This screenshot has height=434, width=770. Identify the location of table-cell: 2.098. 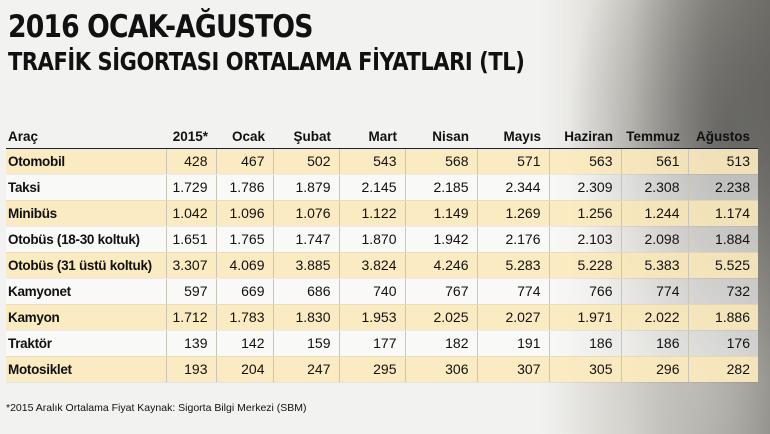
(654, 239).